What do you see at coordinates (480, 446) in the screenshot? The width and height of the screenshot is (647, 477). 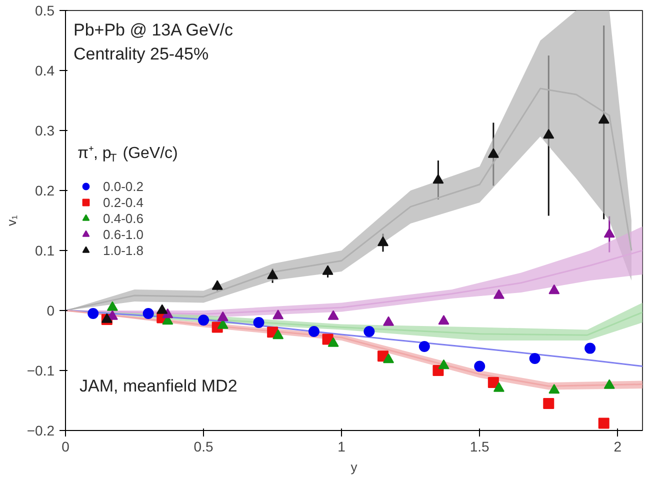 I see `x-tick-label: 1.5` at bounding box center [480, 446].